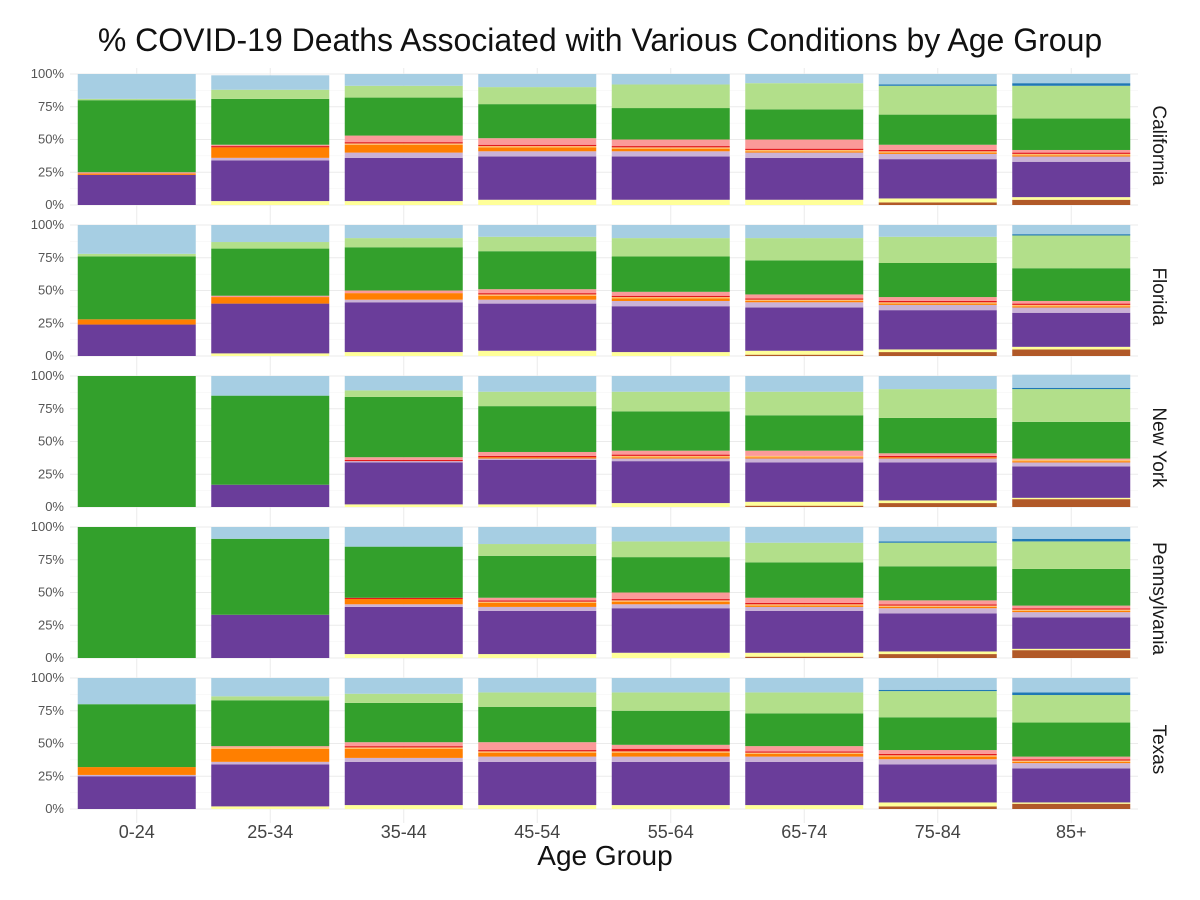 The width and height of the screenshot is (1200, 900). Describe the element at coordinates (51, 290) in the screenshot. I see `y-tick-label: 50%` at that location.